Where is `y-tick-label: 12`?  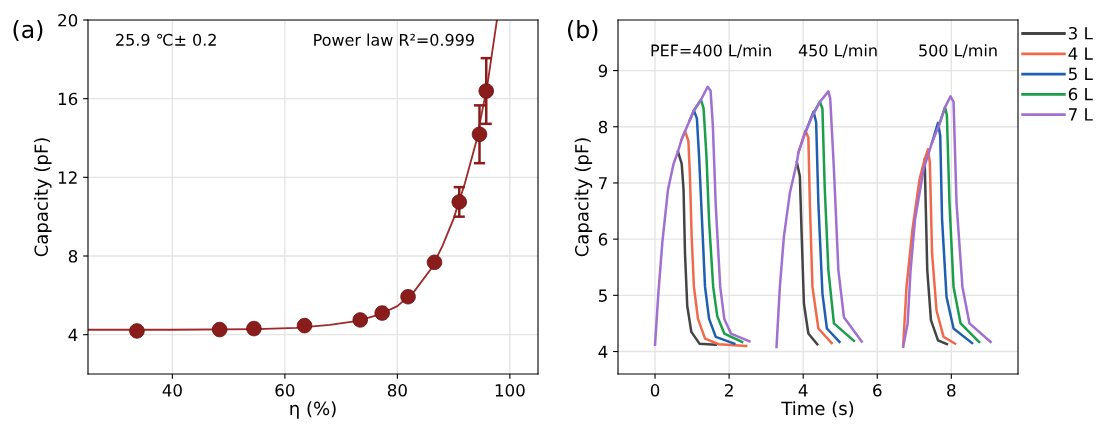 y-tick-label: 12 is located at coordinates (67, 177).